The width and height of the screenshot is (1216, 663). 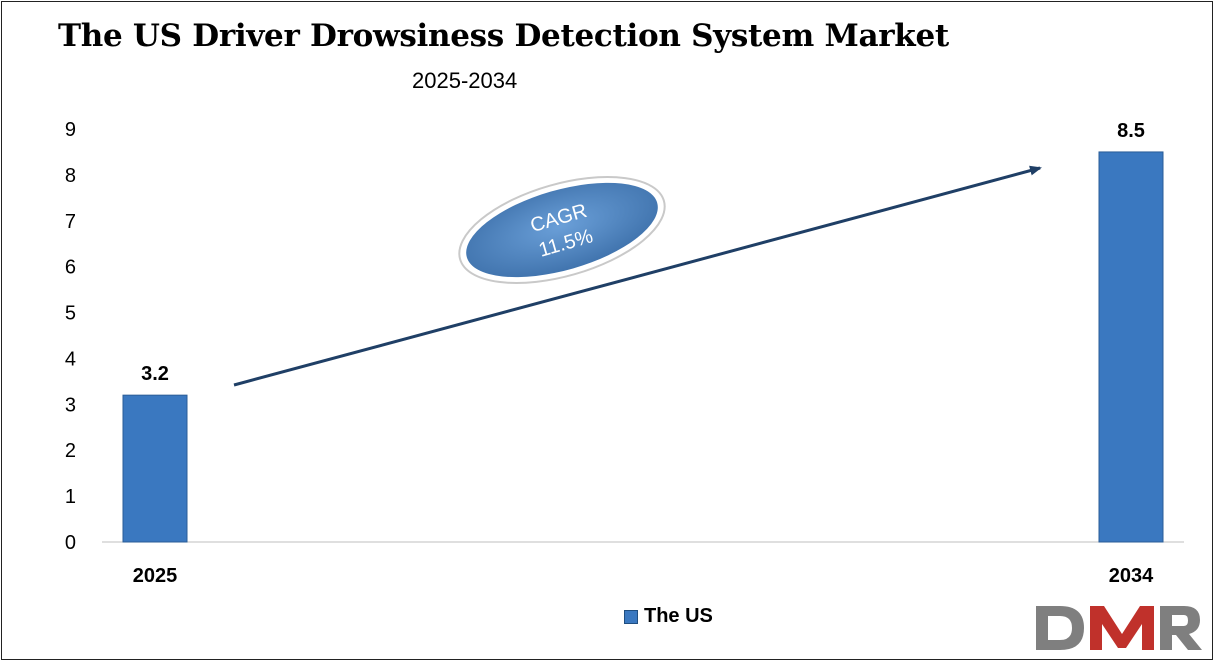 What do you see at coordinates (70, 268) in the screenshot?
I see `y-tick-label: 6` at bounding box center [70, 268].